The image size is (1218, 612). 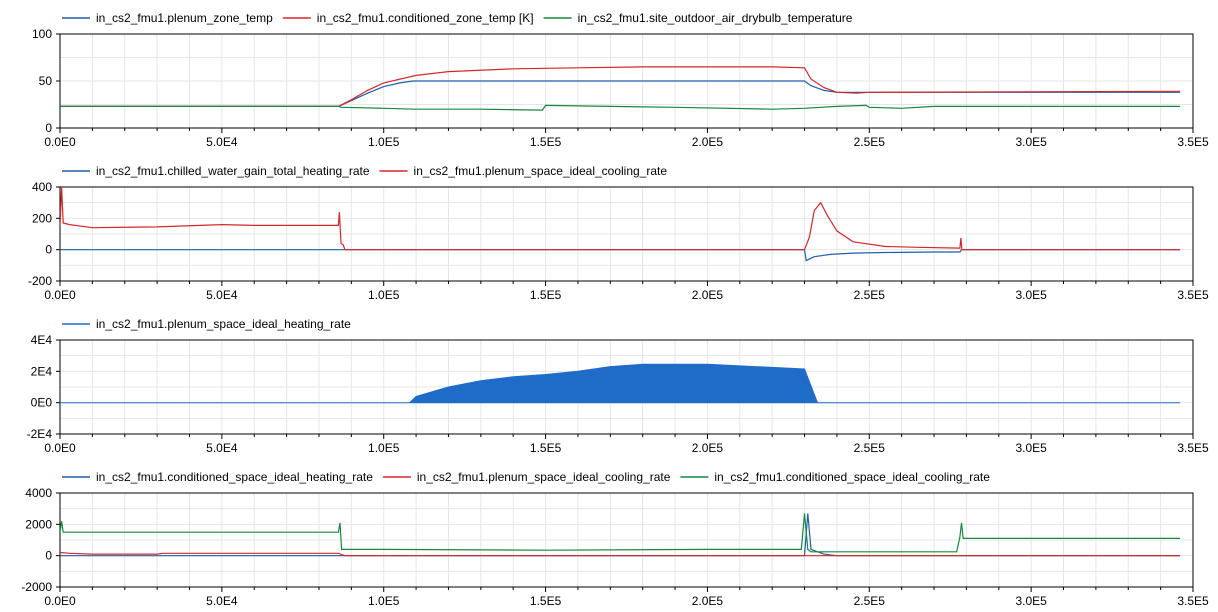 I want to click on y-tick-label: 0E0, so click(x=42, y=403).